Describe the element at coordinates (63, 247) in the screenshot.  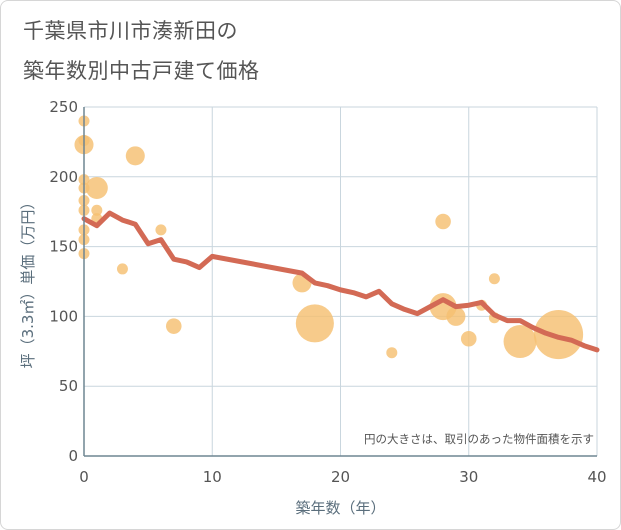
I see `y-tick-label: 150` at that location.